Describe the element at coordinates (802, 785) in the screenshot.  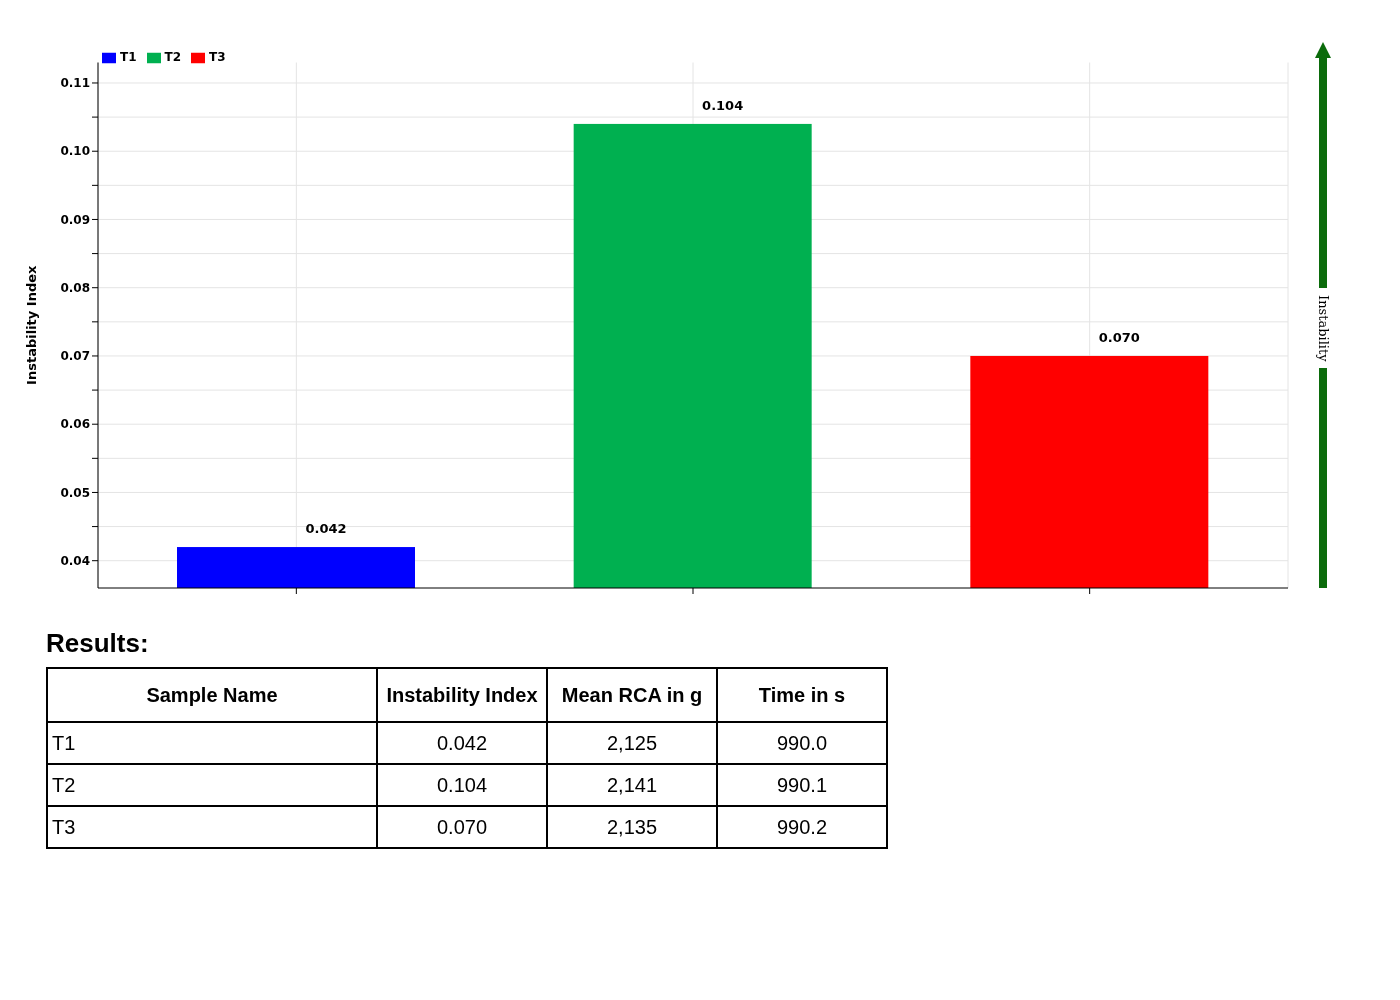
I see `text: 990.1` at that location.